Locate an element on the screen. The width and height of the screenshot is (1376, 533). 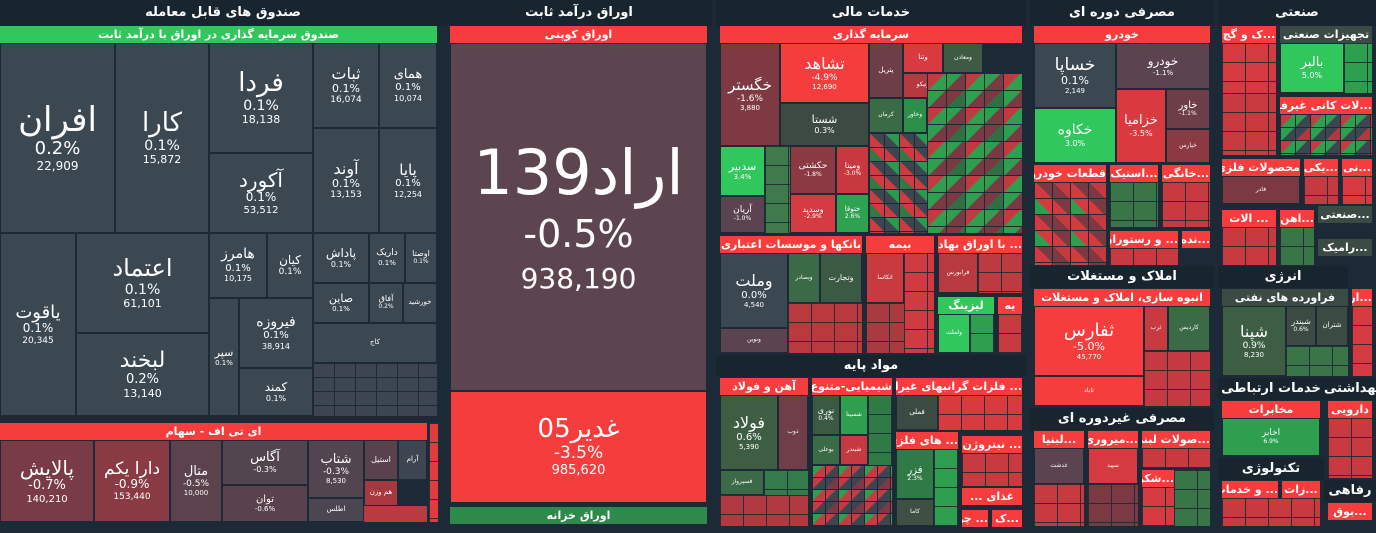
tile-akord: آکورد 0.1% 53,512 is located at coordinates (261, 193).